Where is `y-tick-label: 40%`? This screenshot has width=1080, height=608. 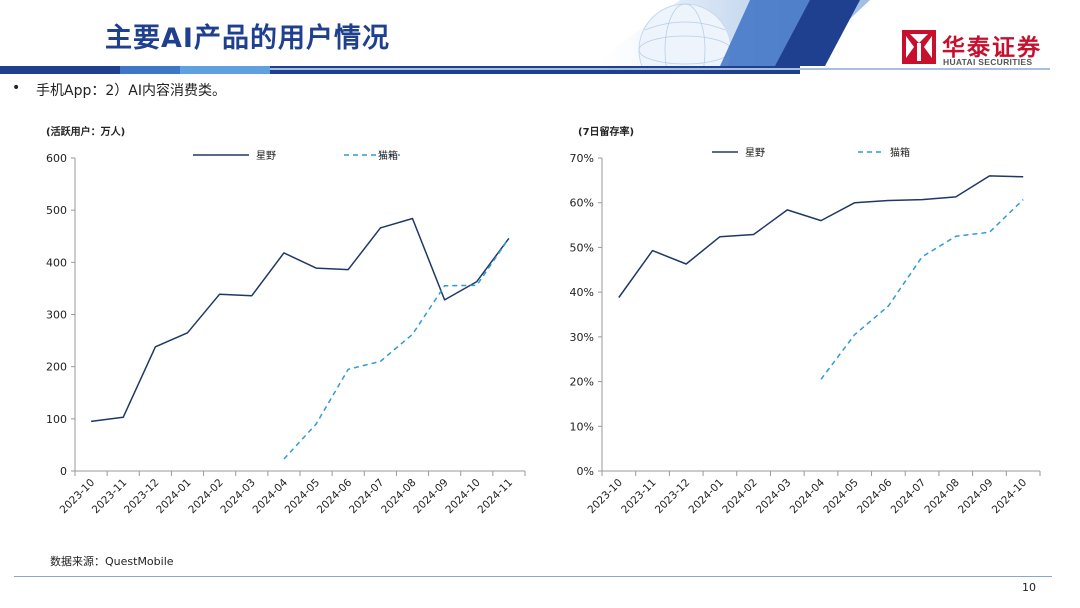
y-tick-label: 40% is located at coordinates (582, 292).